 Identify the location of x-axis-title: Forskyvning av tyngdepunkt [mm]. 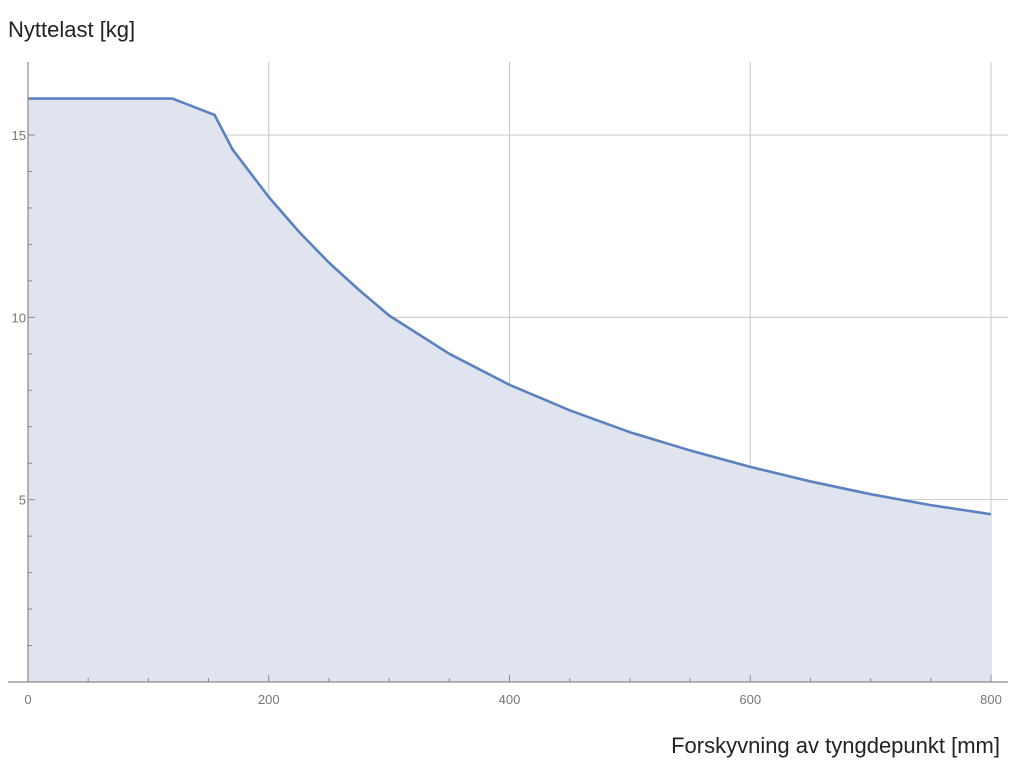
(835, 745).